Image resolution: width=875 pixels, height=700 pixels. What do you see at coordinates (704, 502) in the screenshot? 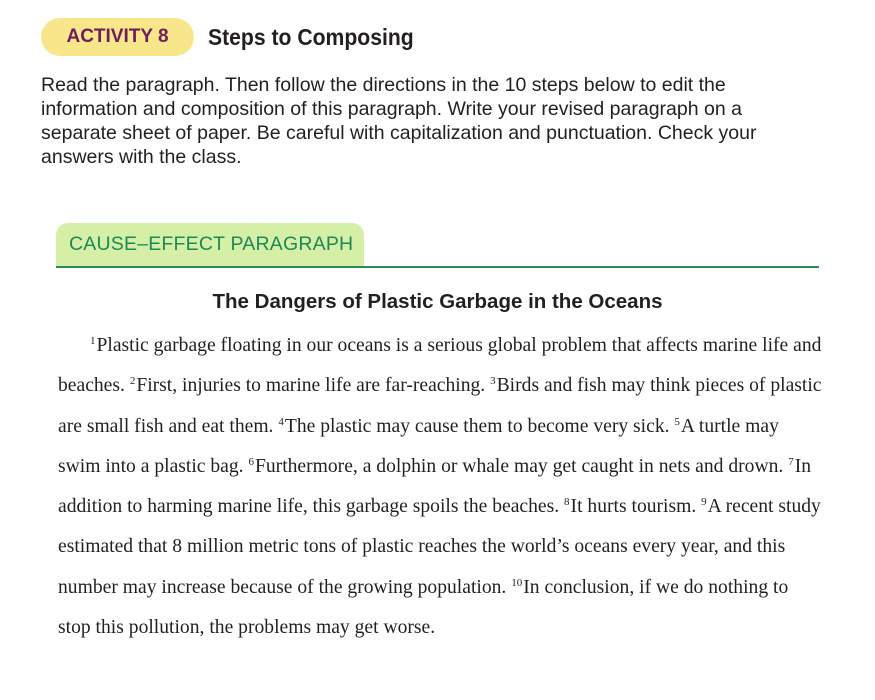
I see `sentence-number: 9` at bounding box center [704, 502].